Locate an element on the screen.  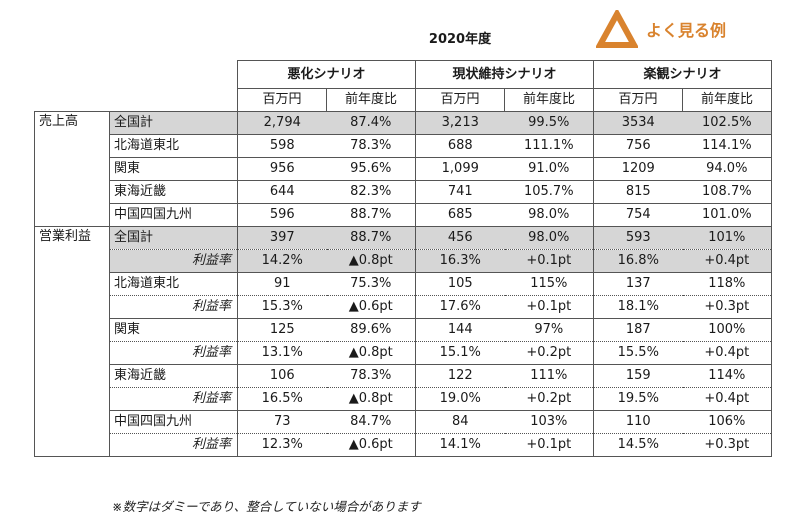
value-cell: 596 is located at coordinates (282, 215).